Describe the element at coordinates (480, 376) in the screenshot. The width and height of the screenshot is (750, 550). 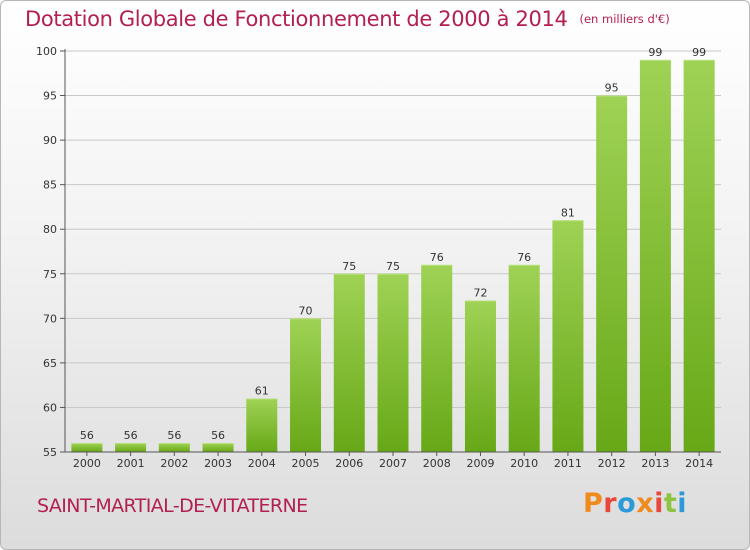
I see `bar-2009` at that location.